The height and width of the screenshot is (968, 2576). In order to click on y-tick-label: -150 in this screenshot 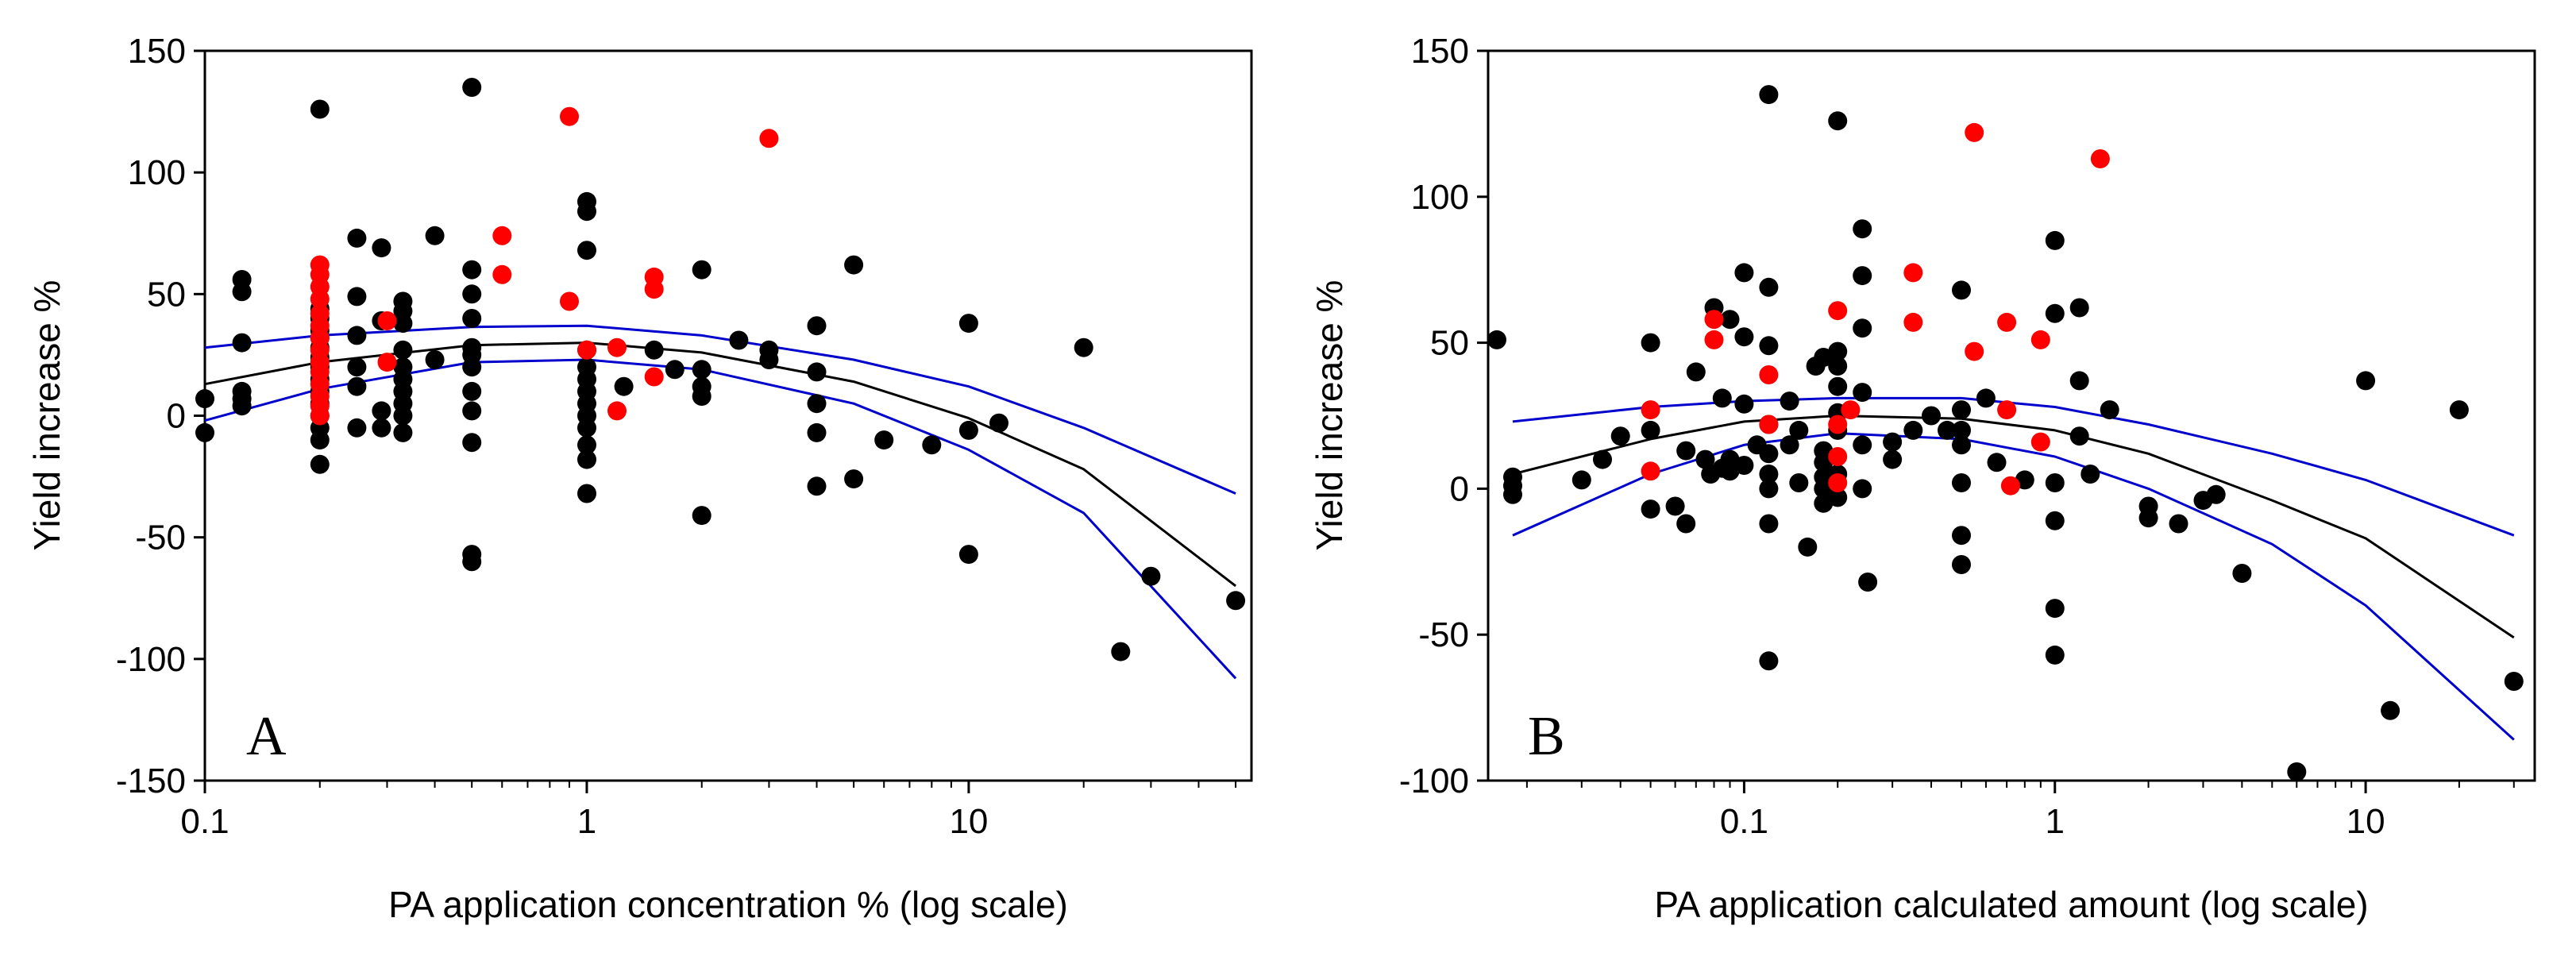, I will do `click(151, 781)`.